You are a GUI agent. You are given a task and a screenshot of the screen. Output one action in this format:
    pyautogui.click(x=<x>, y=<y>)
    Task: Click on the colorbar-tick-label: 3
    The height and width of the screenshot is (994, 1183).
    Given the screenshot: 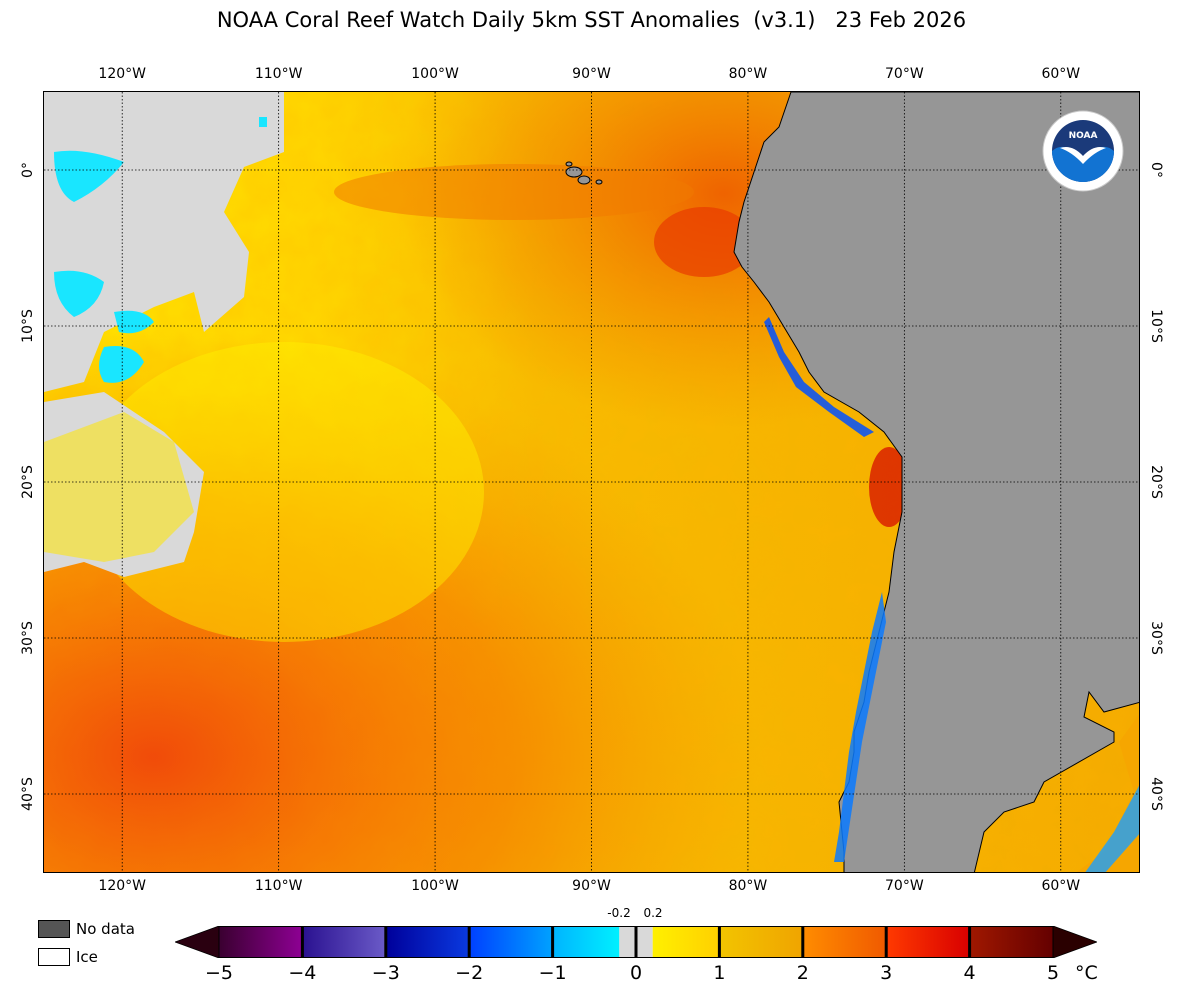 What is the action you would take?
    pyautogui.click(x=886, y=973)
    